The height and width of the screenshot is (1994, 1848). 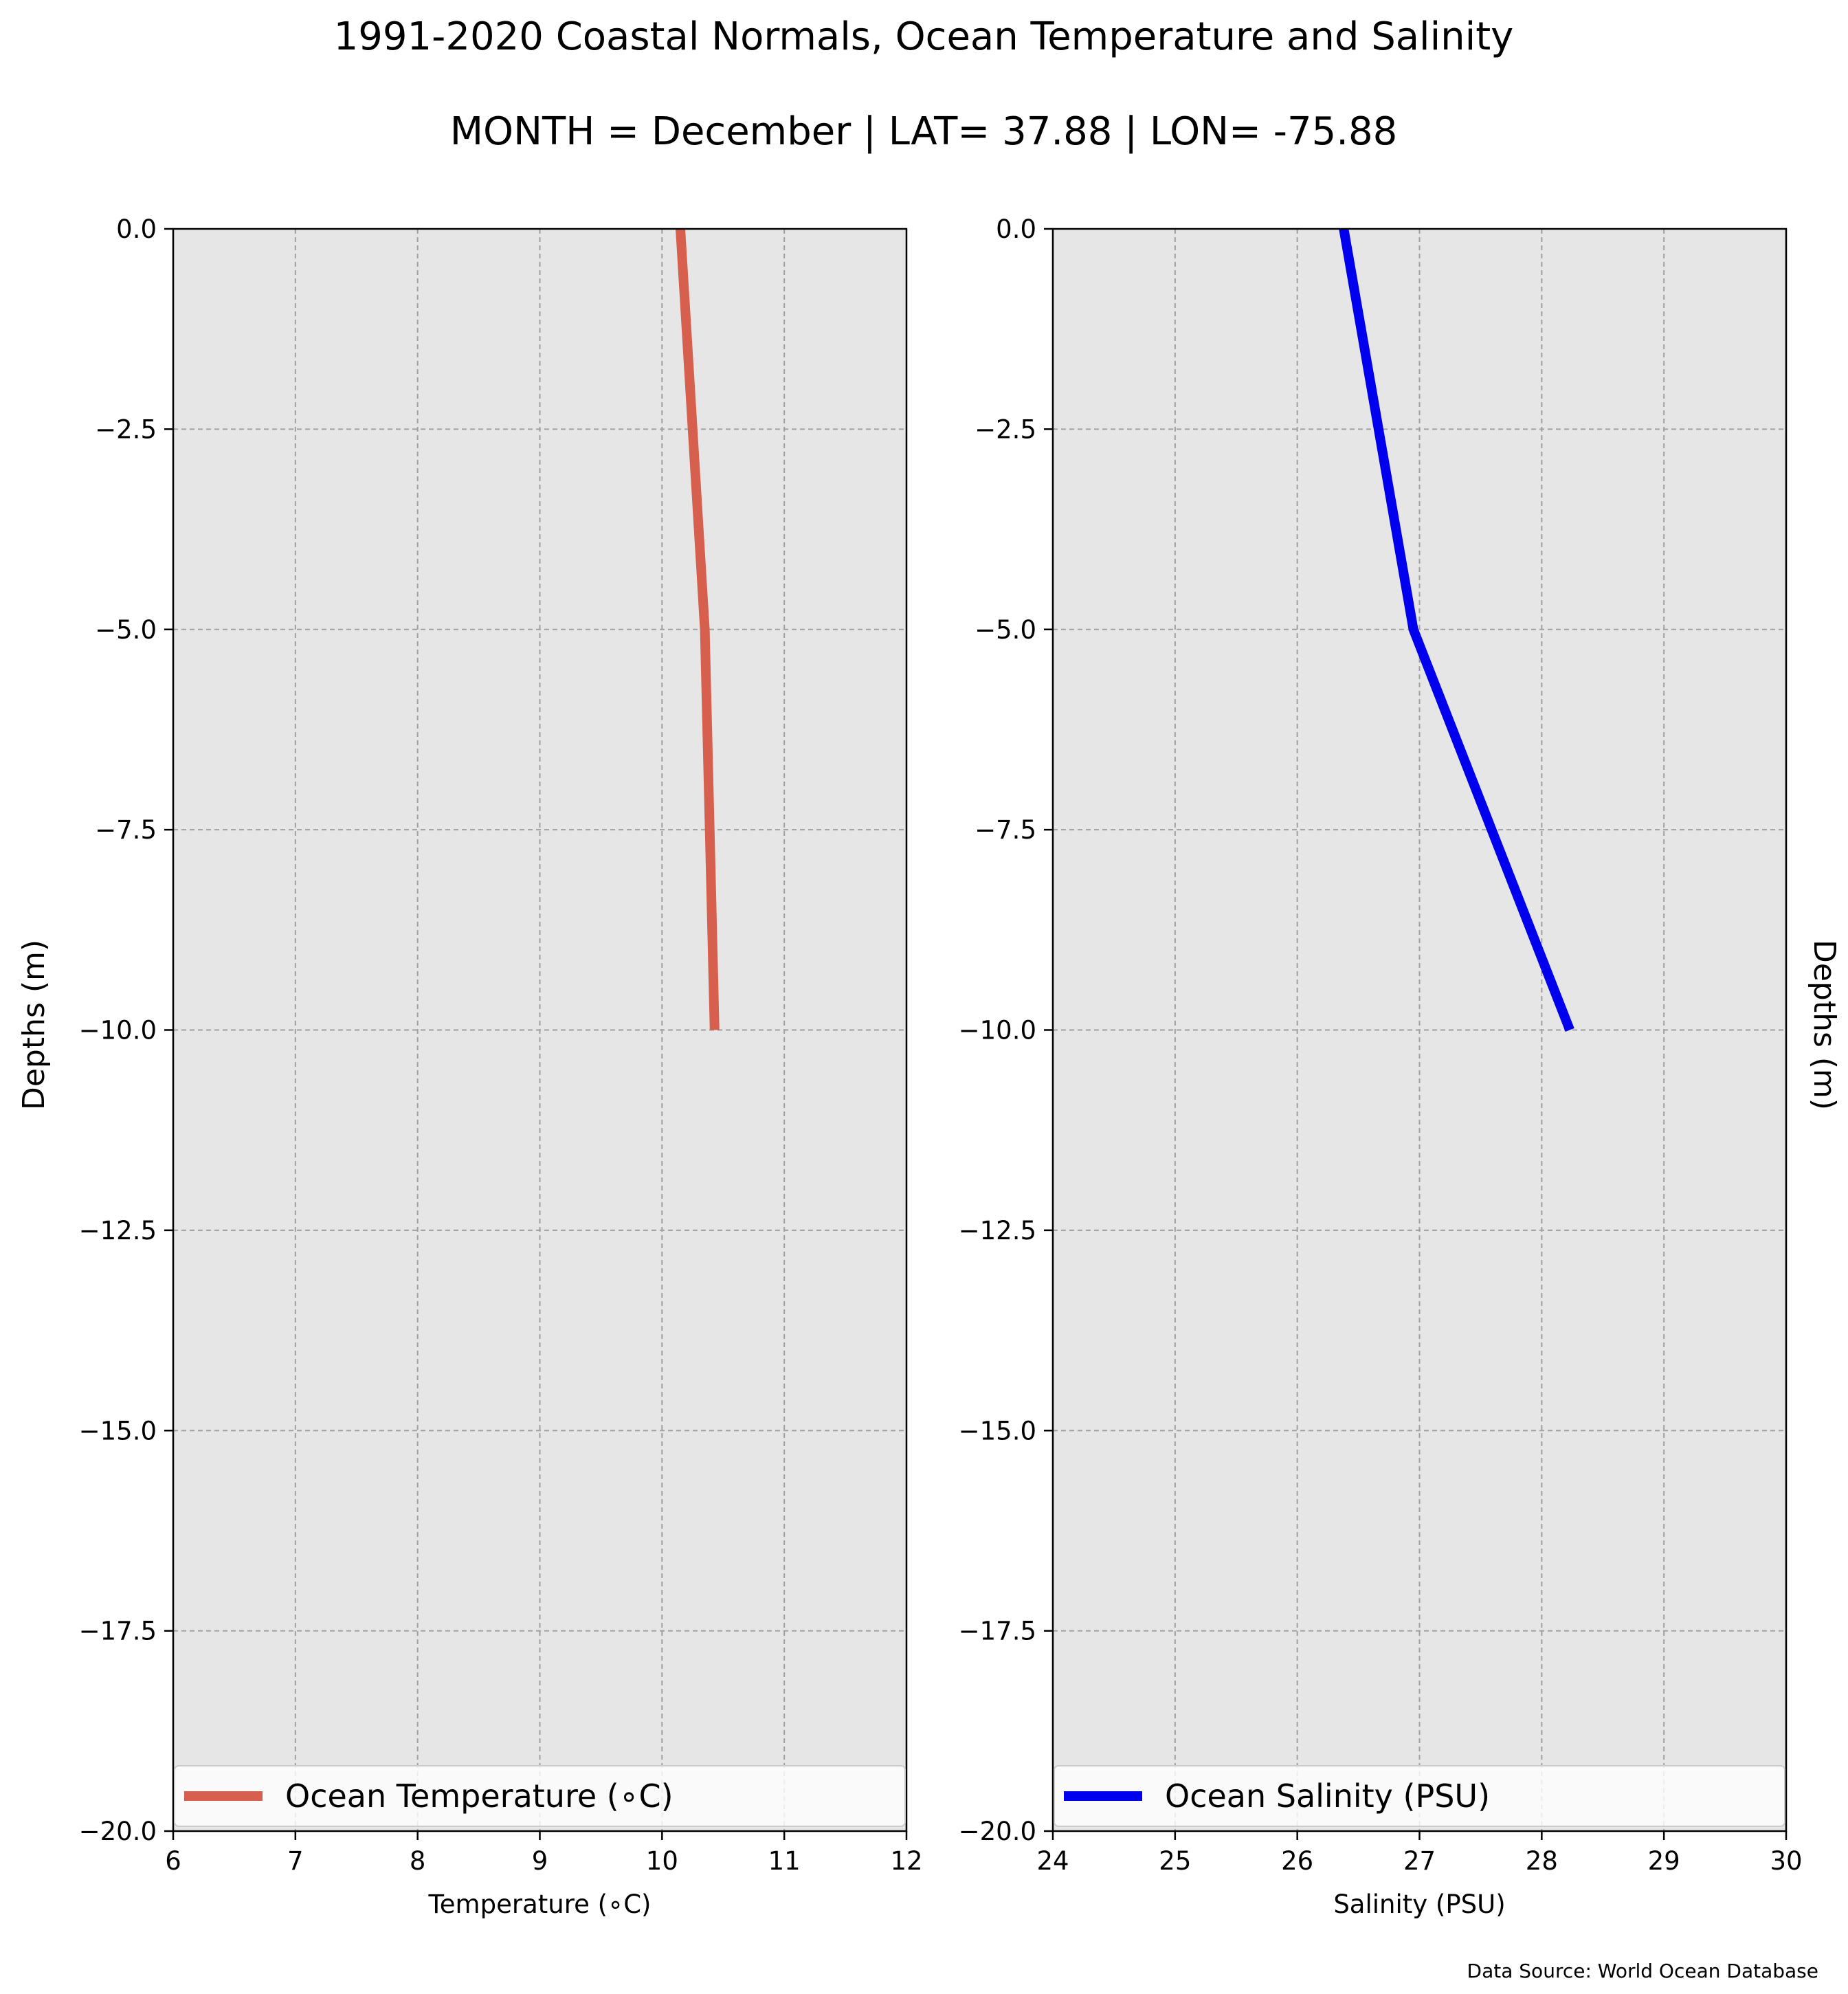 What do you see at coordinates (539, 1904) in the screenshot?
I see `temperature-x-axis-label: Temperature (∘C)` at bounding box center [539, 1904].